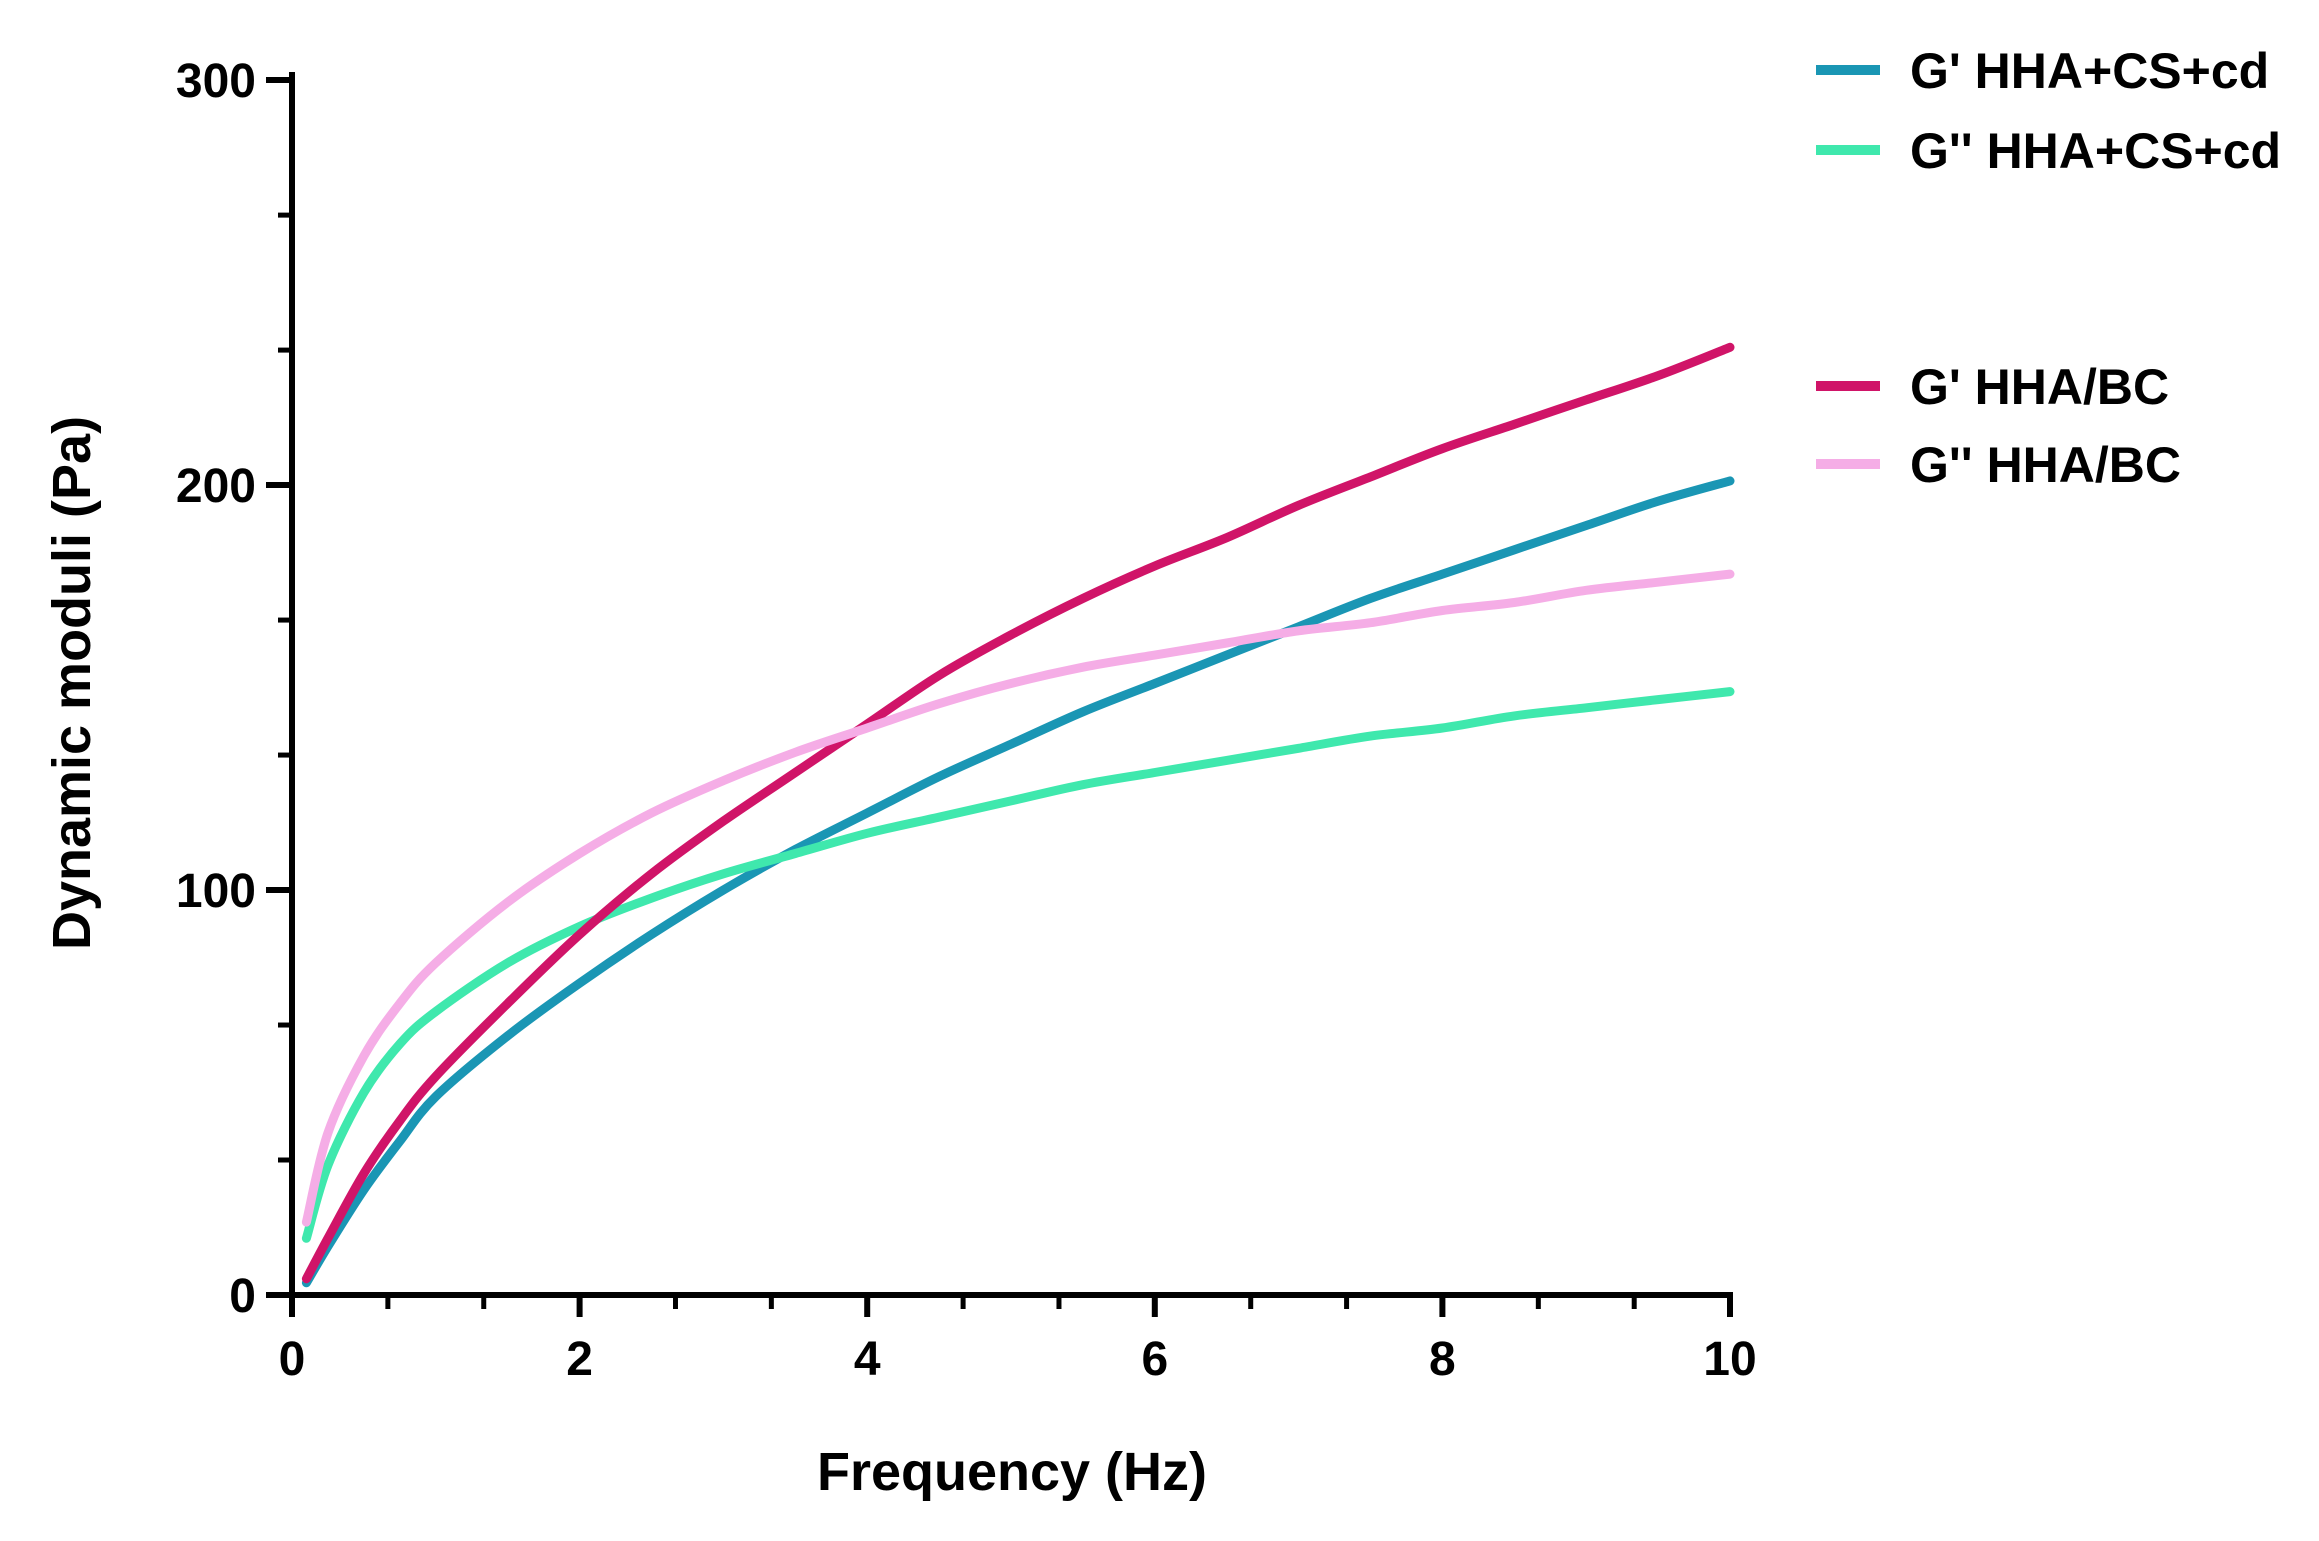  I want to click on x-tick-label: 10, so click(1729, 1359).